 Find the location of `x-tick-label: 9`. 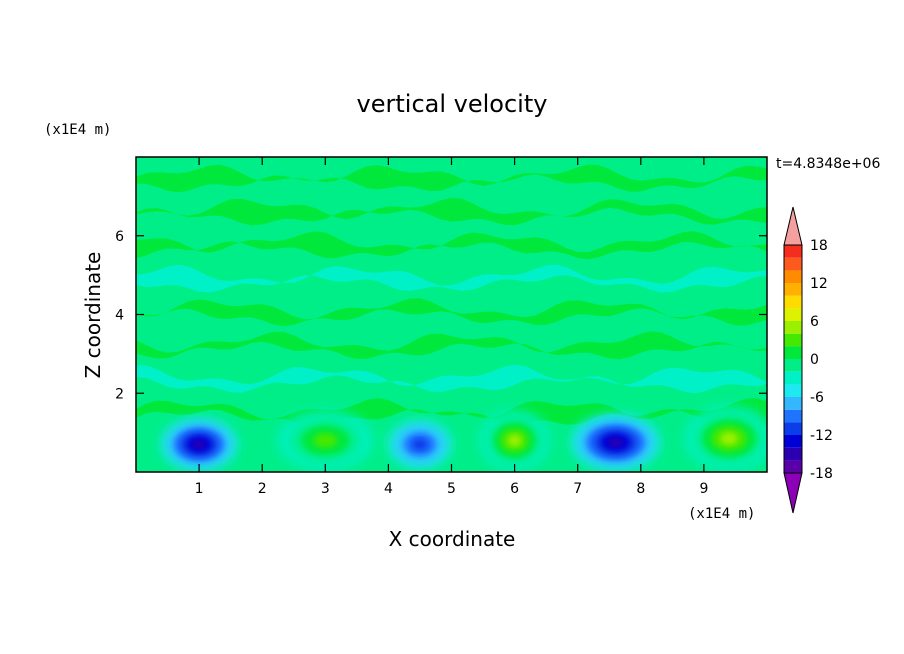

x-tick-label: 9 is located at coordinates (703, 489).